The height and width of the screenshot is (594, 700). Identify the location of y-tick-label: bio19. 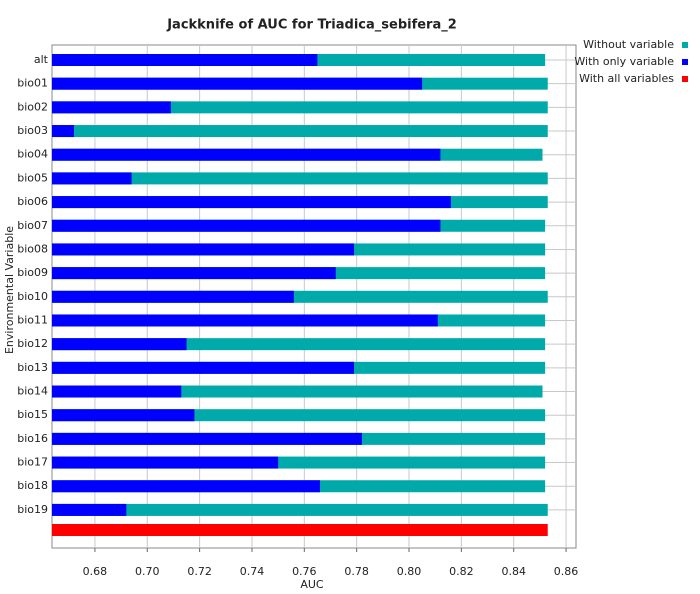
(32, 509).